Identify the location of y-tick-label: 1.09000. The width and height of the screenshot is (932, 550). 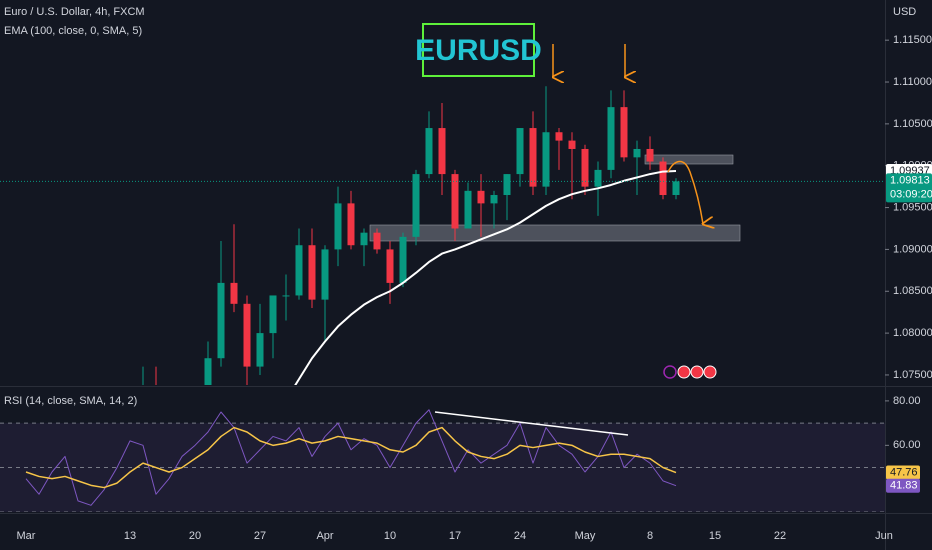
(912, 249).